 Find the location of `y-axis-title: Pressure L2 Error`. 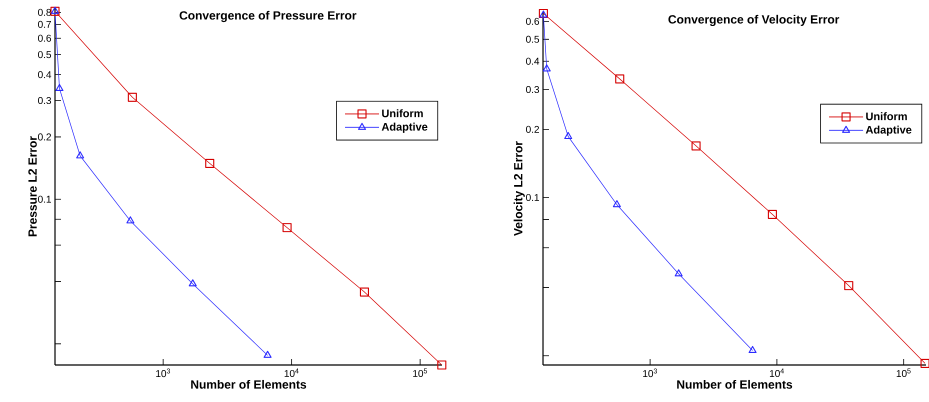

y-axis-title: Pressure L2 Error is located at coordinates (32, 186).